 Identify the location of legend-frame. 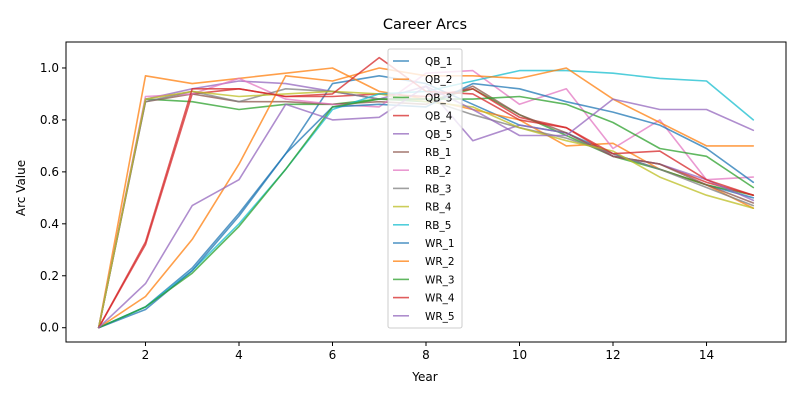
(425, 188).